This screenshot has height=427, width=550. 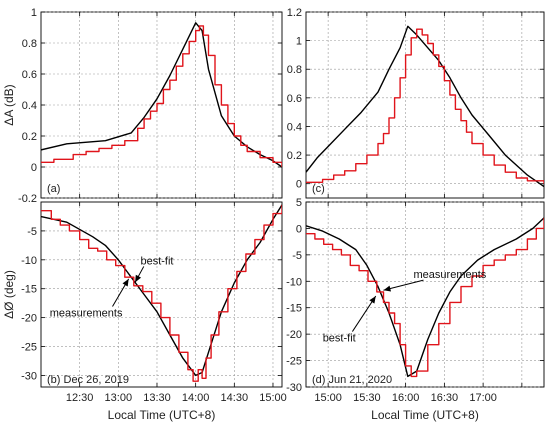 What do you see at coordinates (364, 313) in the screenshot?
I see `annotation-arrow` at bounding box center [364, 313].